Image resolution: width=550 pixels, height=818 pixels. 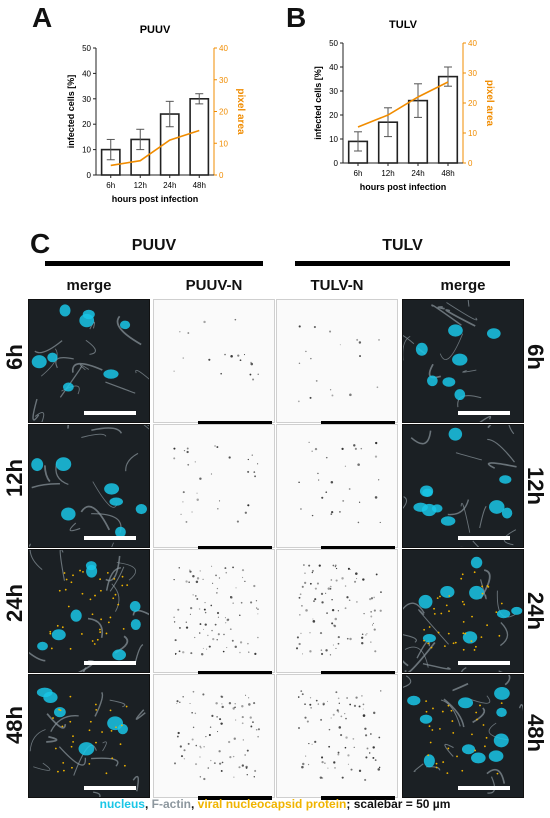 I want to click on col-head-tulv-n: TULV-N, so click(x=337, y=285).